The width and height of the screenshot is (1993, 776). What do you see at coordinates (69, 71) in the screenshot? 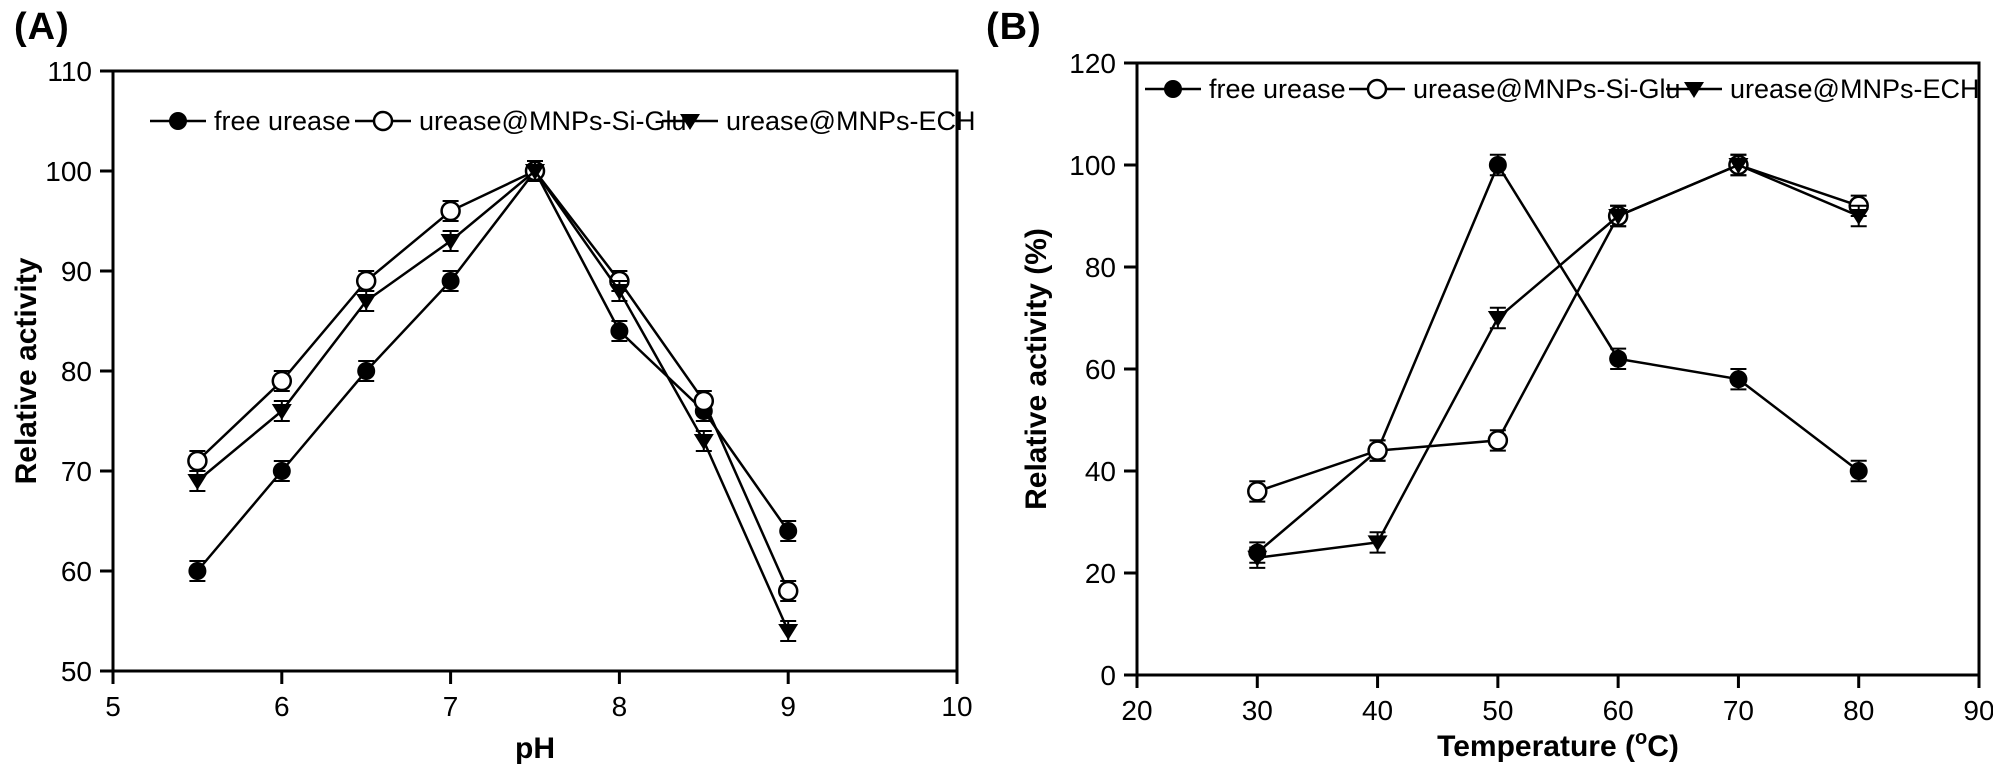
I see `y-tick-label: 110` at bounding box center [69, 71].